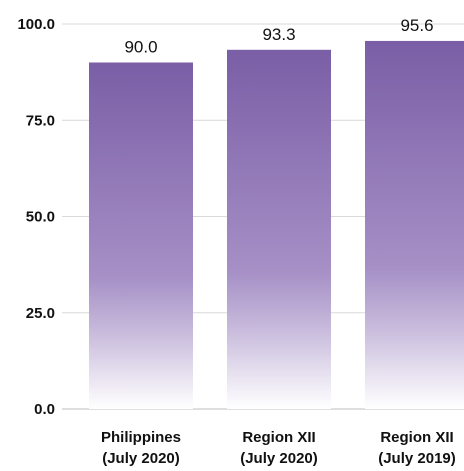 This screenshot has height=471, width=464. What do you see at coordinates (40, 120) in the screenshot?
I see `y-tick-label: 75.0` at bounding box center [40, 120].